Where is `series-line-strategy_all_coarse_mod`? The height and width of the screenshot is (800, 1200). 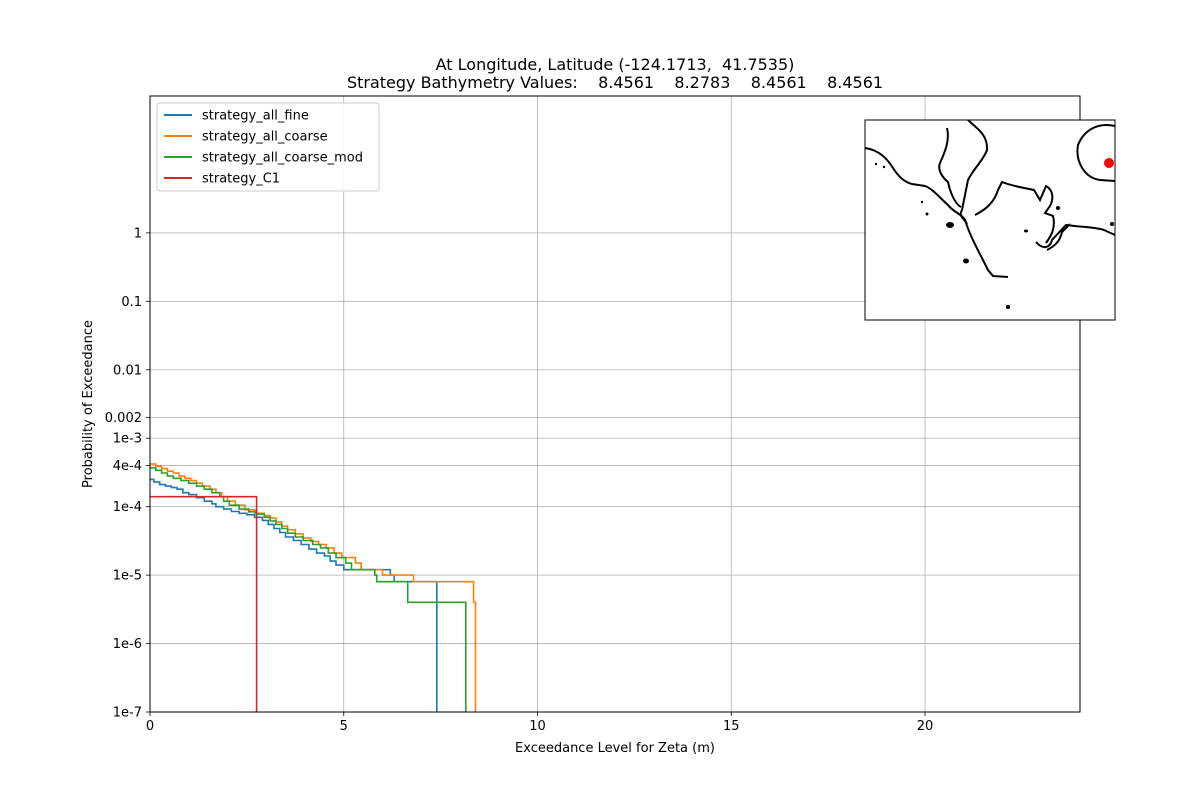 series-line-strategy_all_coarse_mod is located at coordinates (308, 589).